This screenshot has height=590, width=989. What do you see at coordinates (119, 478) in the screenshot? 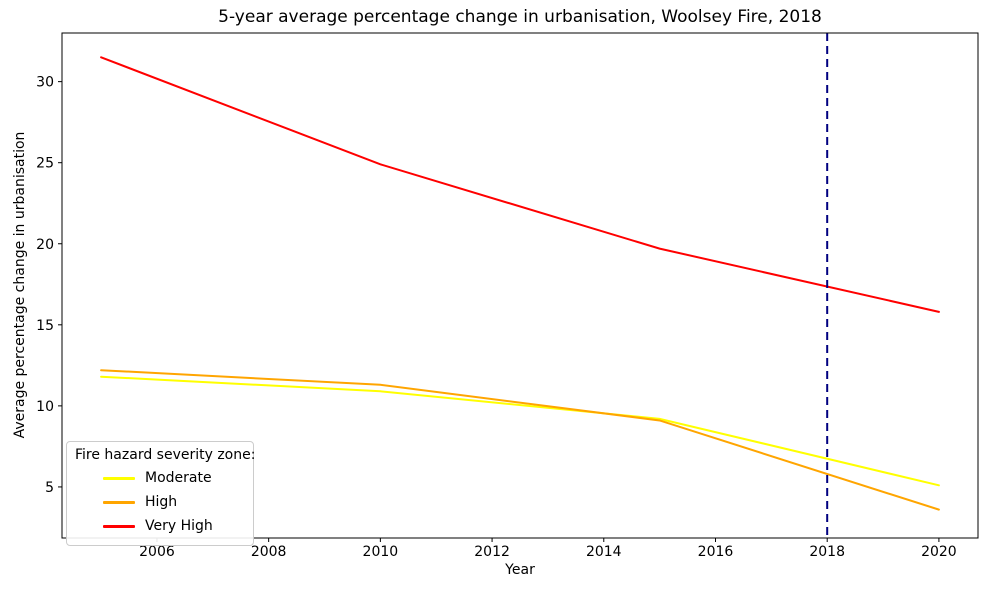
I see `legend-swatch-moderate` at bounding box center [119, 478].